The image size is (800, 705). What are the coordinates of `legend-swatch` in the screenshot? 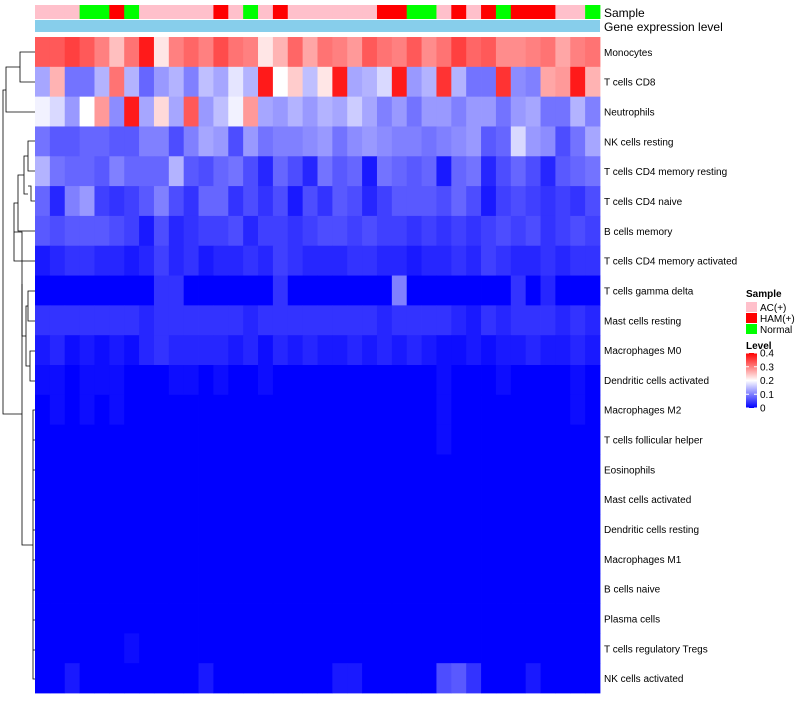 It's located at (751, 329).